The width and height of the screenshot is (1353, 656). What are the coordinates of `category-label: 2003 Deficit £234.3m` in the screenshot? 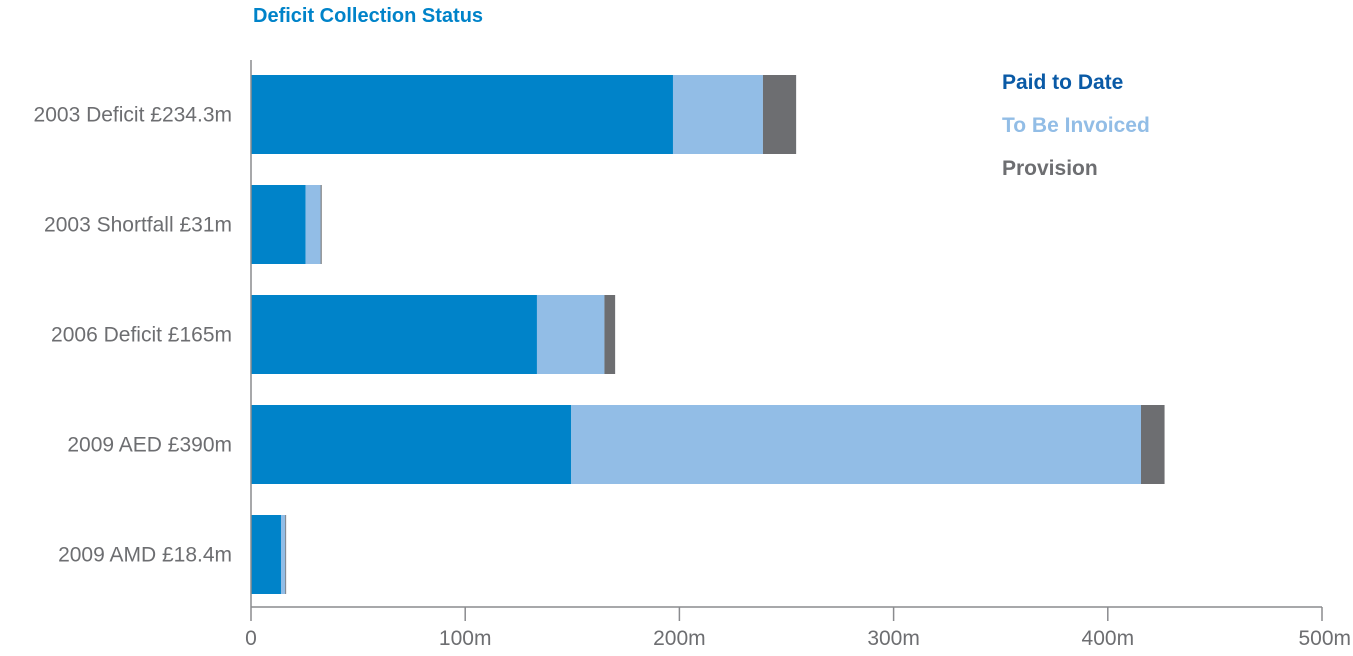 It's located at (133, 115).